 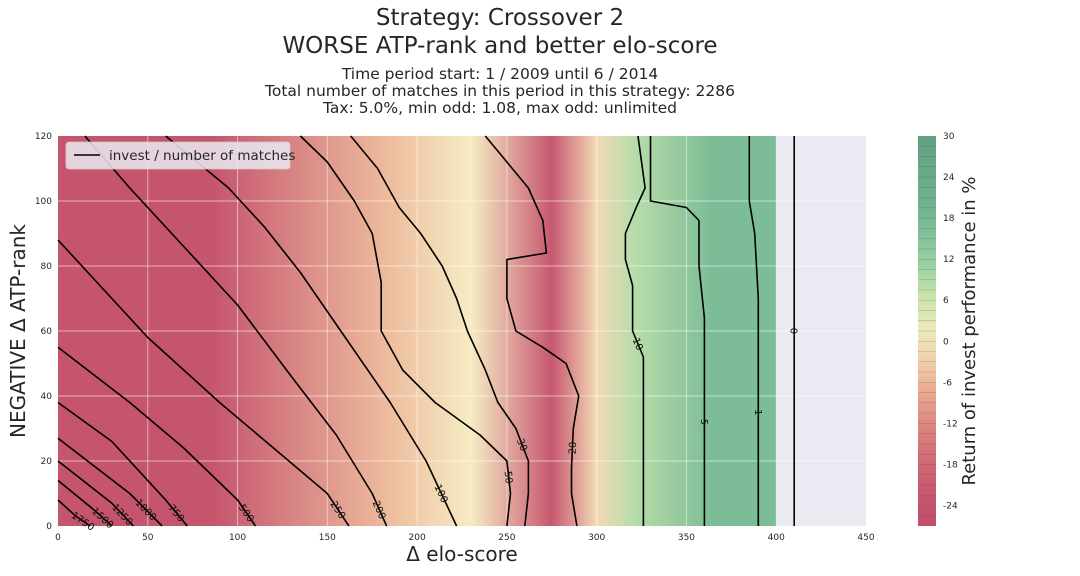 I want to click on contour-label: 0, so click(x=793, y=331).